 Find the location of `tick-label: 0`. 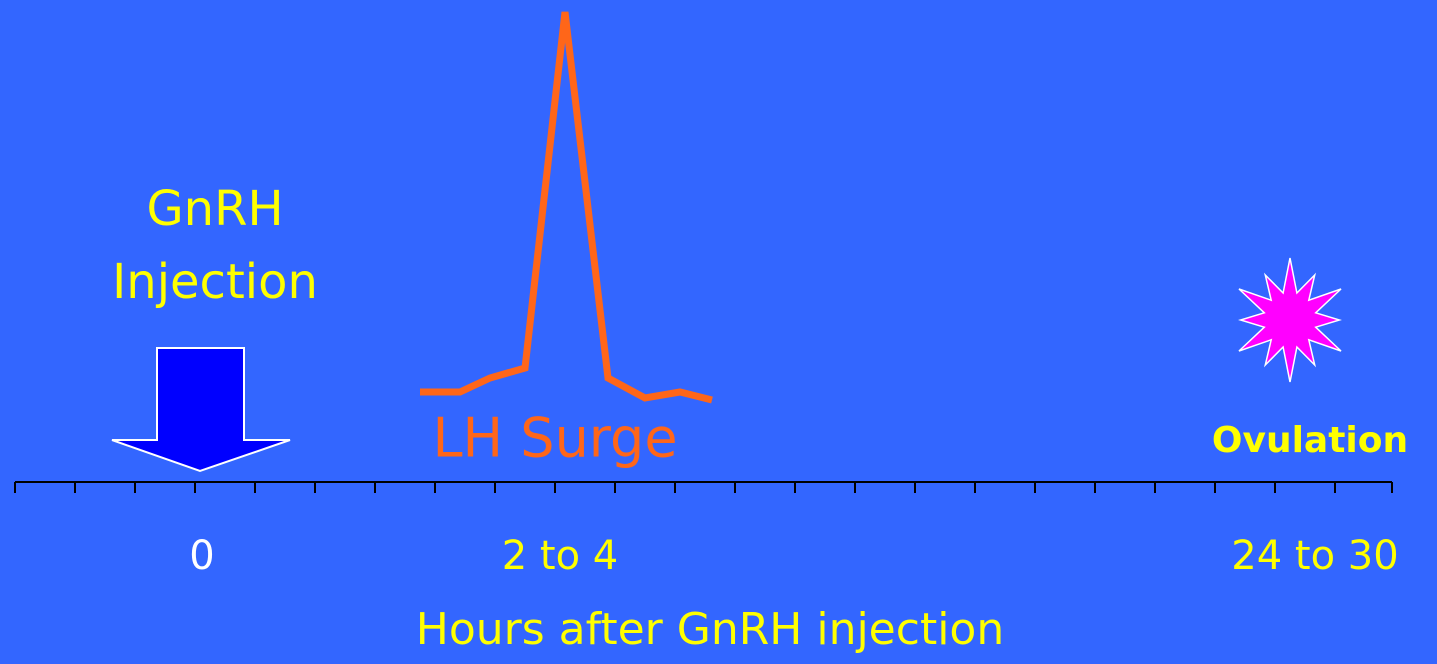

tick-label: 0 is located at coordinates (201, 556).